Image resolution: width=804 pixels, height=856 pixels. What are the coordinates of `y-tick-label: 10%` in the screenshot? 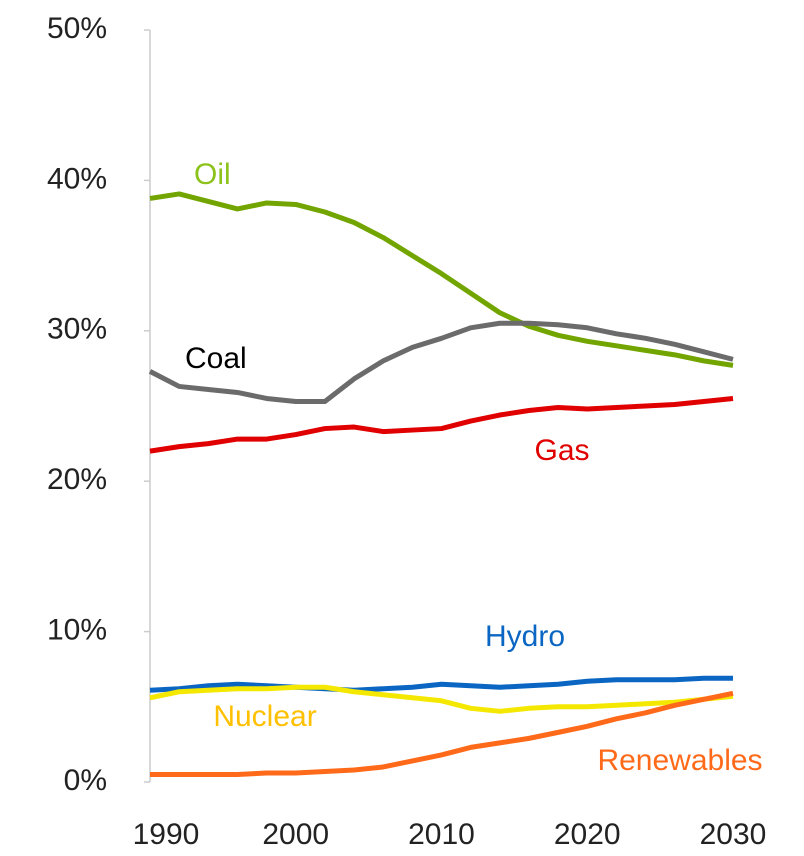 It's located at (77, 630).